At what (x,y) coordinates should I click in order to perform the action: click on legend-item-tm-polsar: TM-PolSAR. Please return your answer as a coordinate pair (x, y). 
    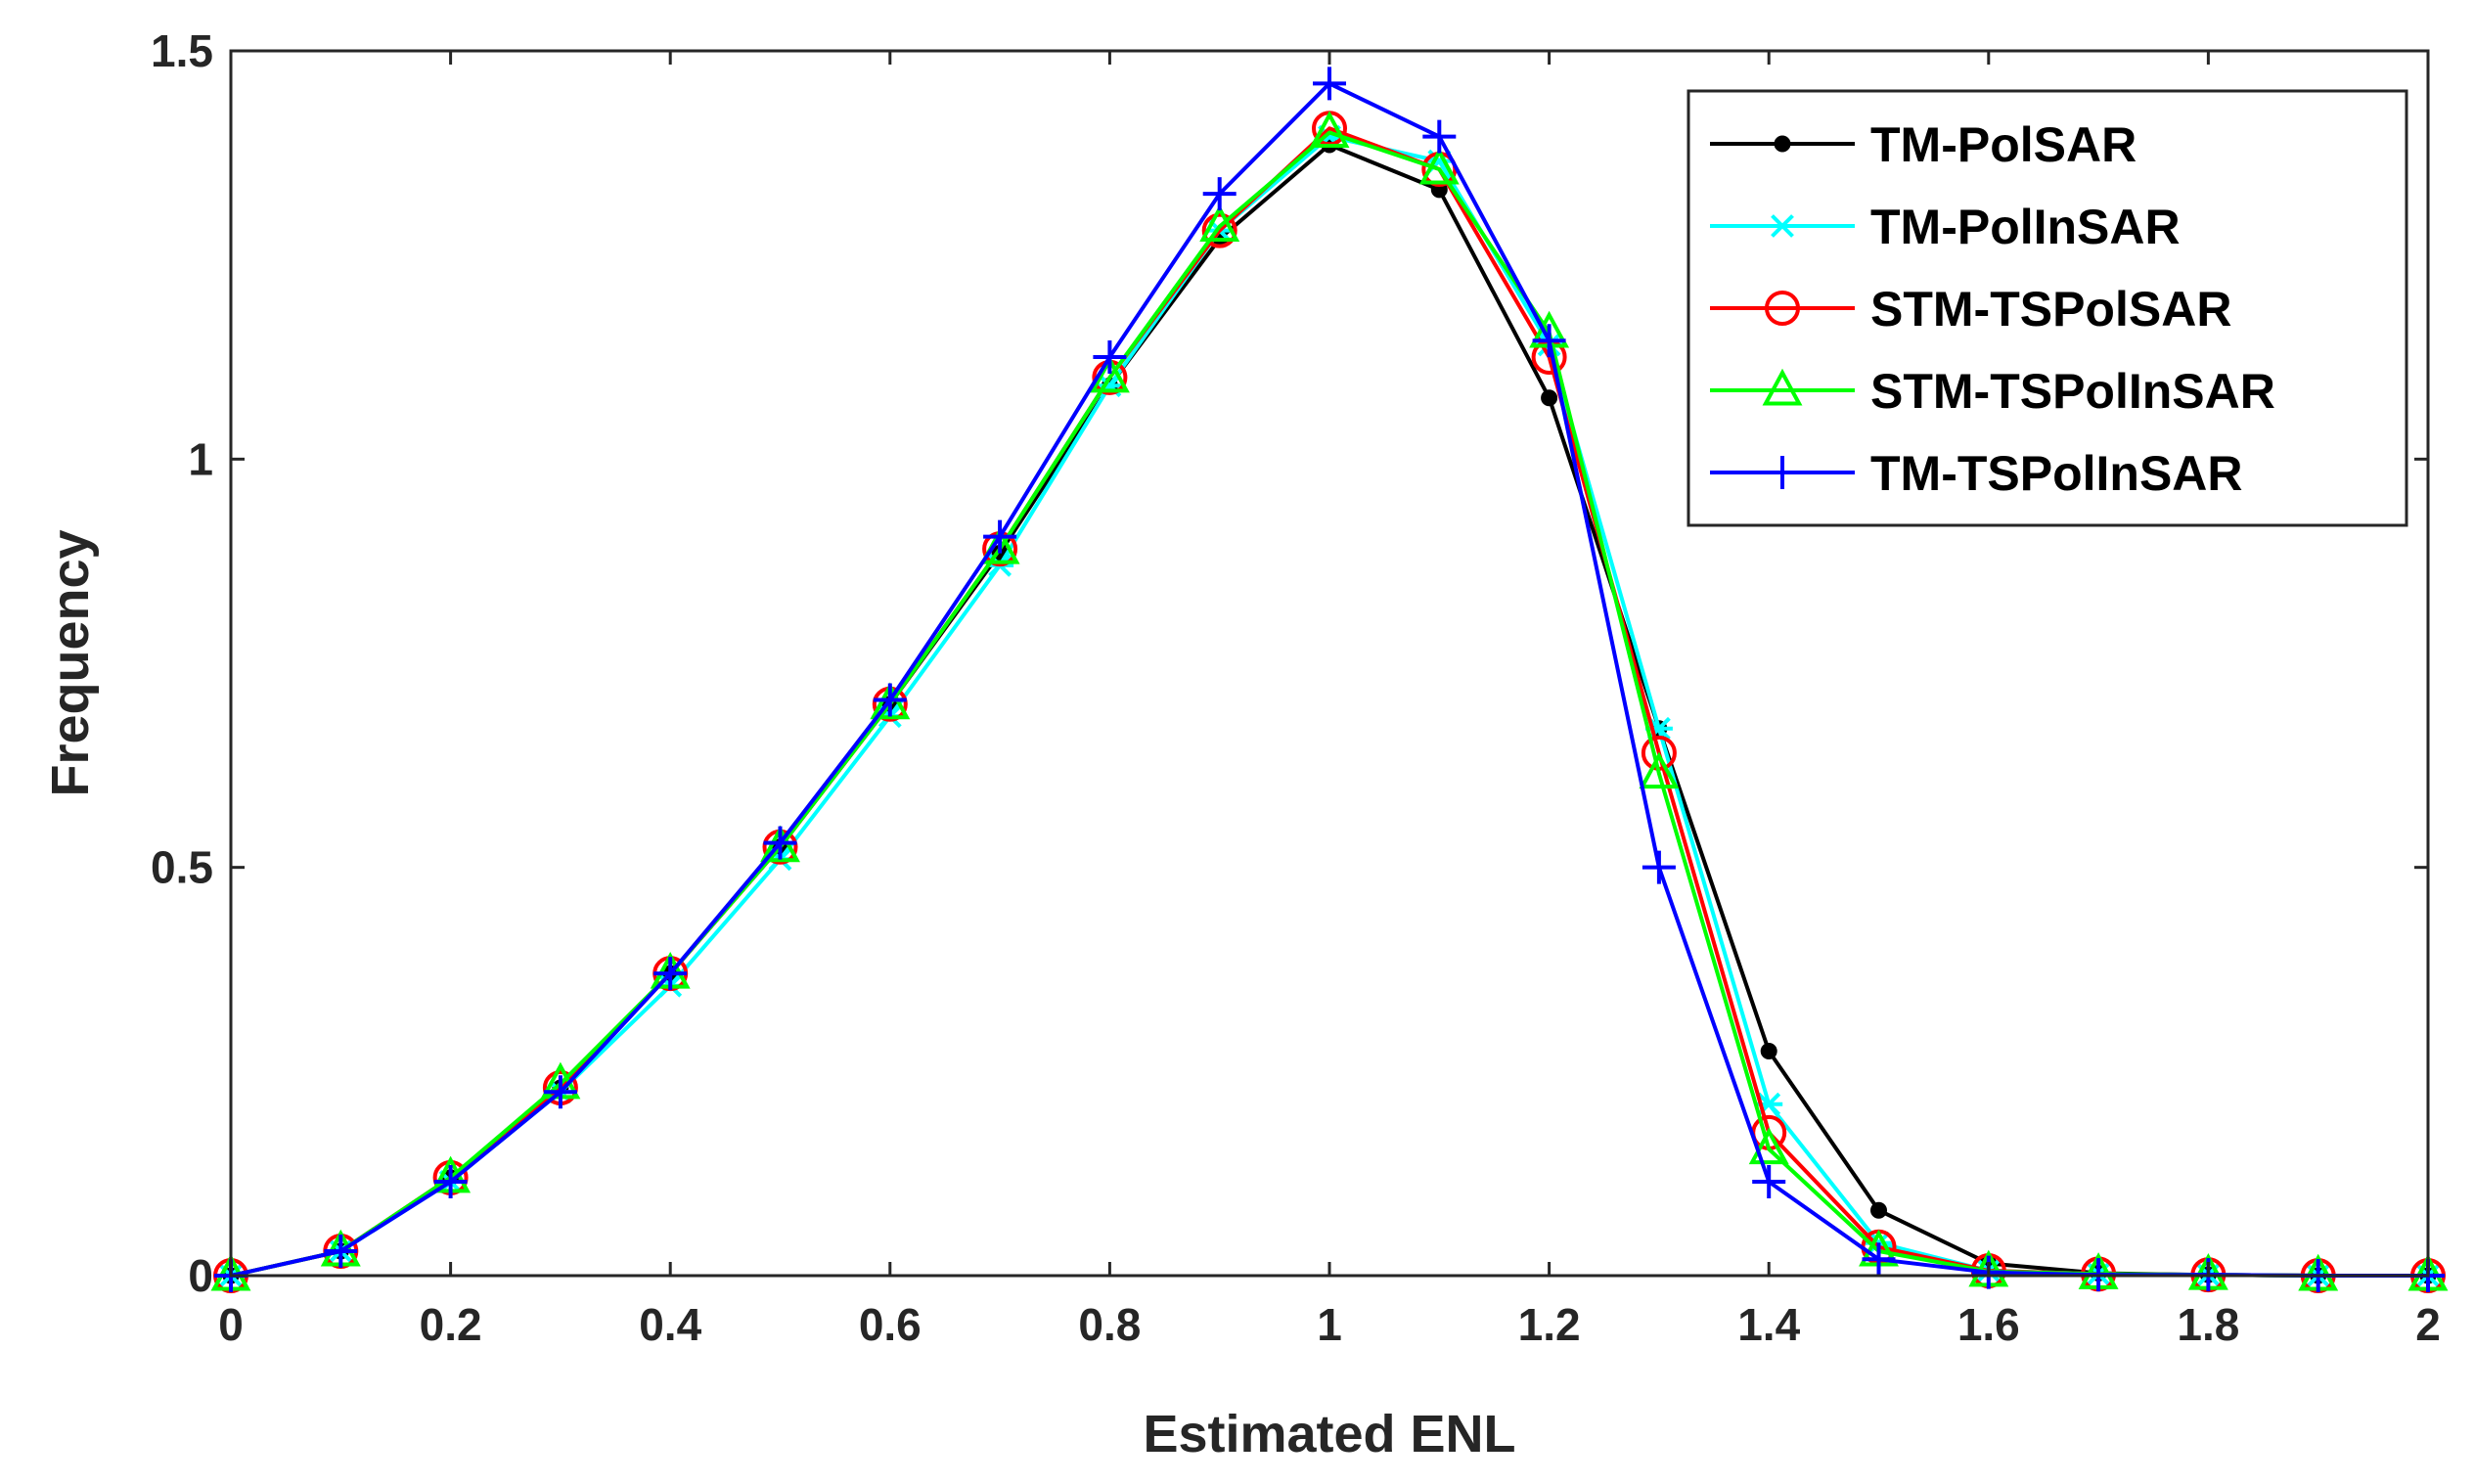
    Looking at the image, I should click on (1923, 144).